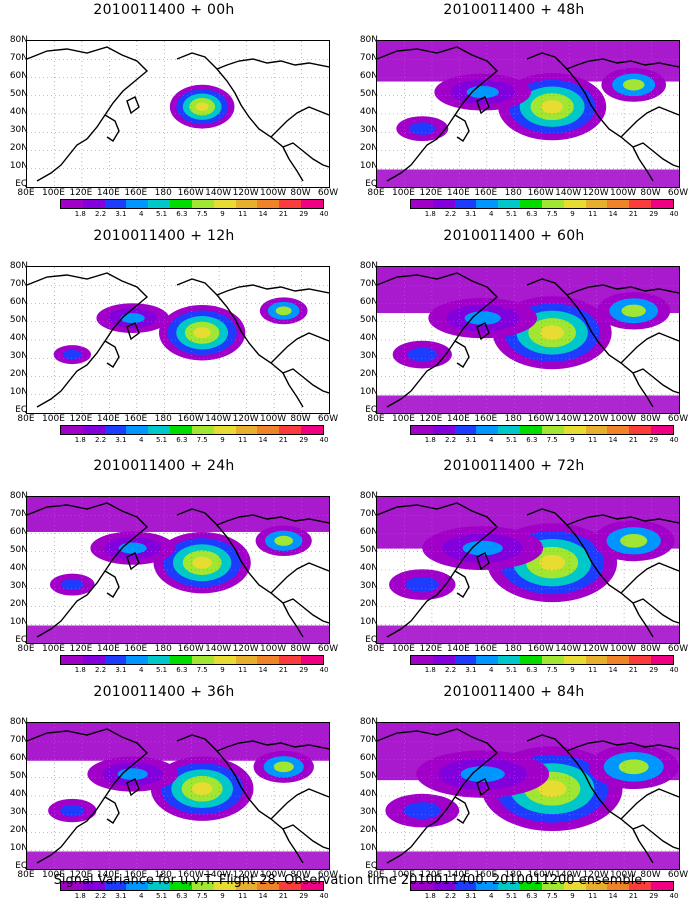 The height and width of the screenshot is (906, 700). I want to click on longitude-label: 140W, so click(218, 649).